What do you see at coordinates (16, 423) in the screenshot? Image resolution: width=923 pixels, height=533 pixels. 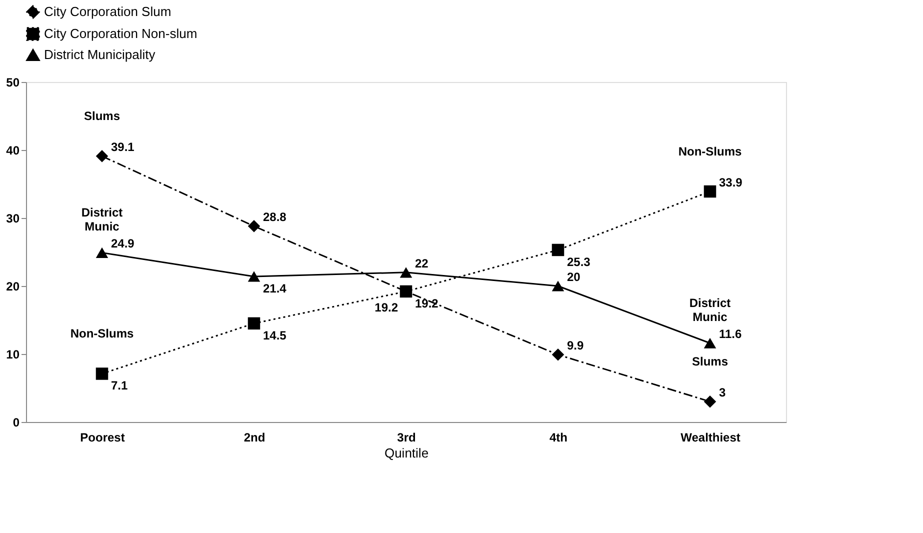 I see `y-tick-label: 0` at bounding box center [16, 423].